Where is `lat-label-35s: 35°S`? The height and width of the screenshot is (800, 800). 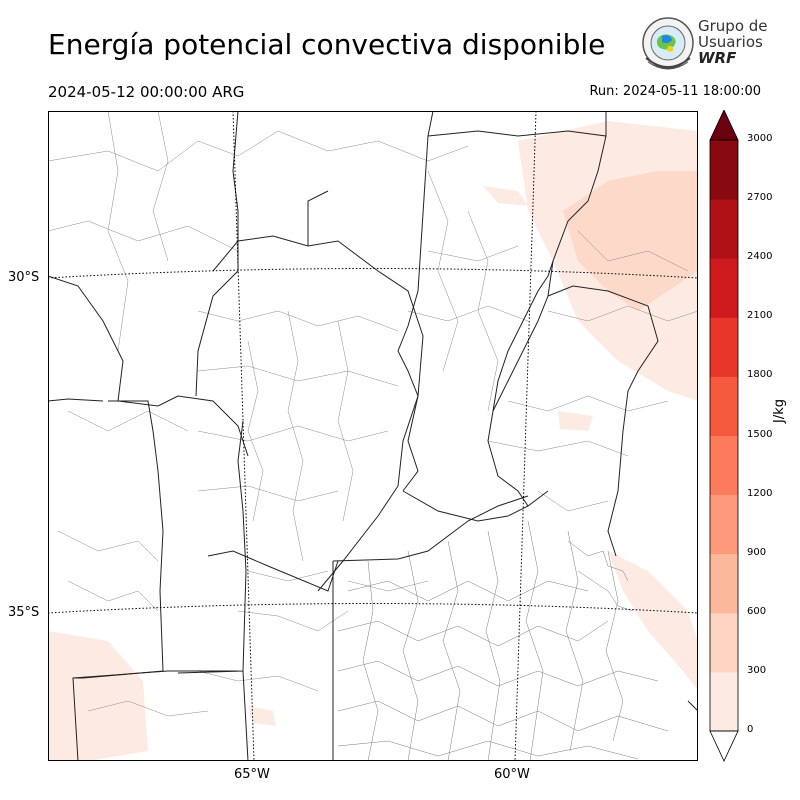
lat-label-35s: 35°S is located at coordinates (24, 612).